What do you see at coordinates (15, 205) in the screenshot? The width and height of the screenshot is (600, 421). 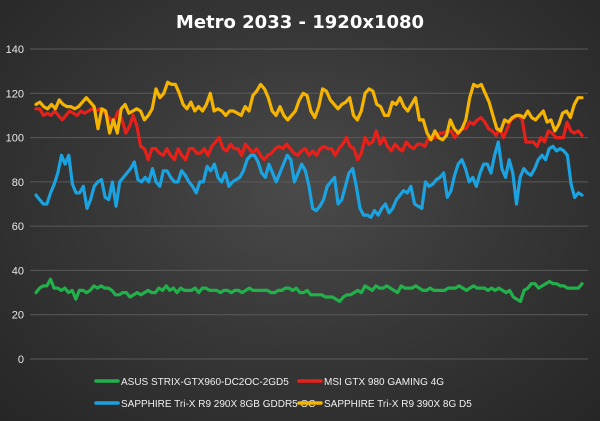 I see `y-axis-ticks: 0 20 40 60 80 100 120 140` at bounding box center [15, 205].